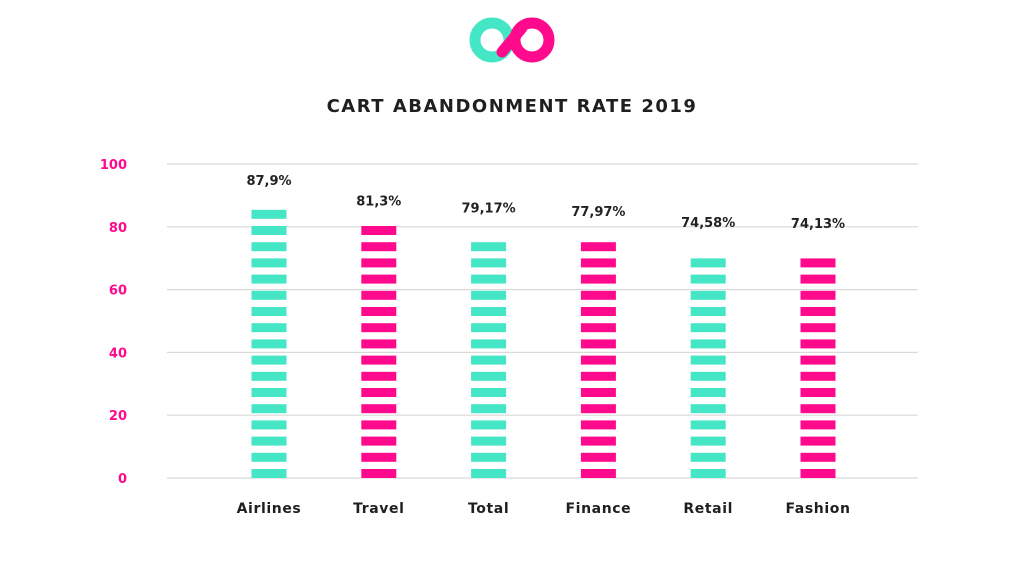 This screenshot has width=1024, height=576. Describe the element at coordinates (113, 165) in the screenshot. I see `y-tick-label: 100` at that location.